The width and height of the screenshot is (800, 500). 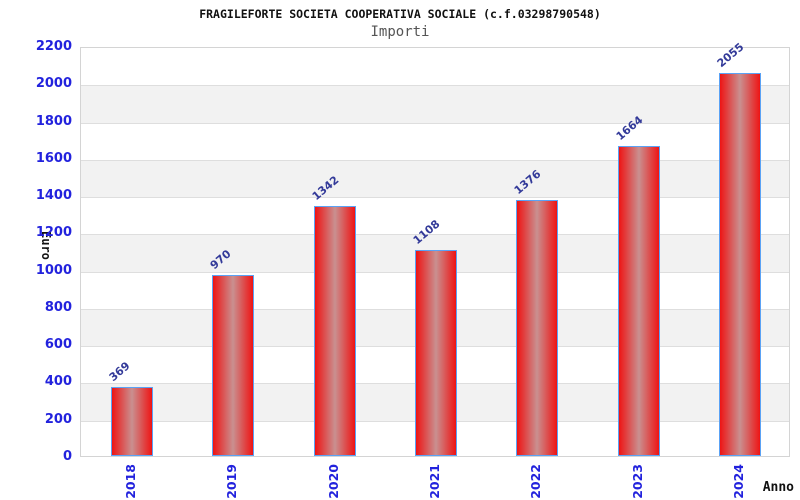 What do you see at coordinates (58, 419) in the screenshot?
I see `y-tick-label: 200` at bounding box center [58, 419].